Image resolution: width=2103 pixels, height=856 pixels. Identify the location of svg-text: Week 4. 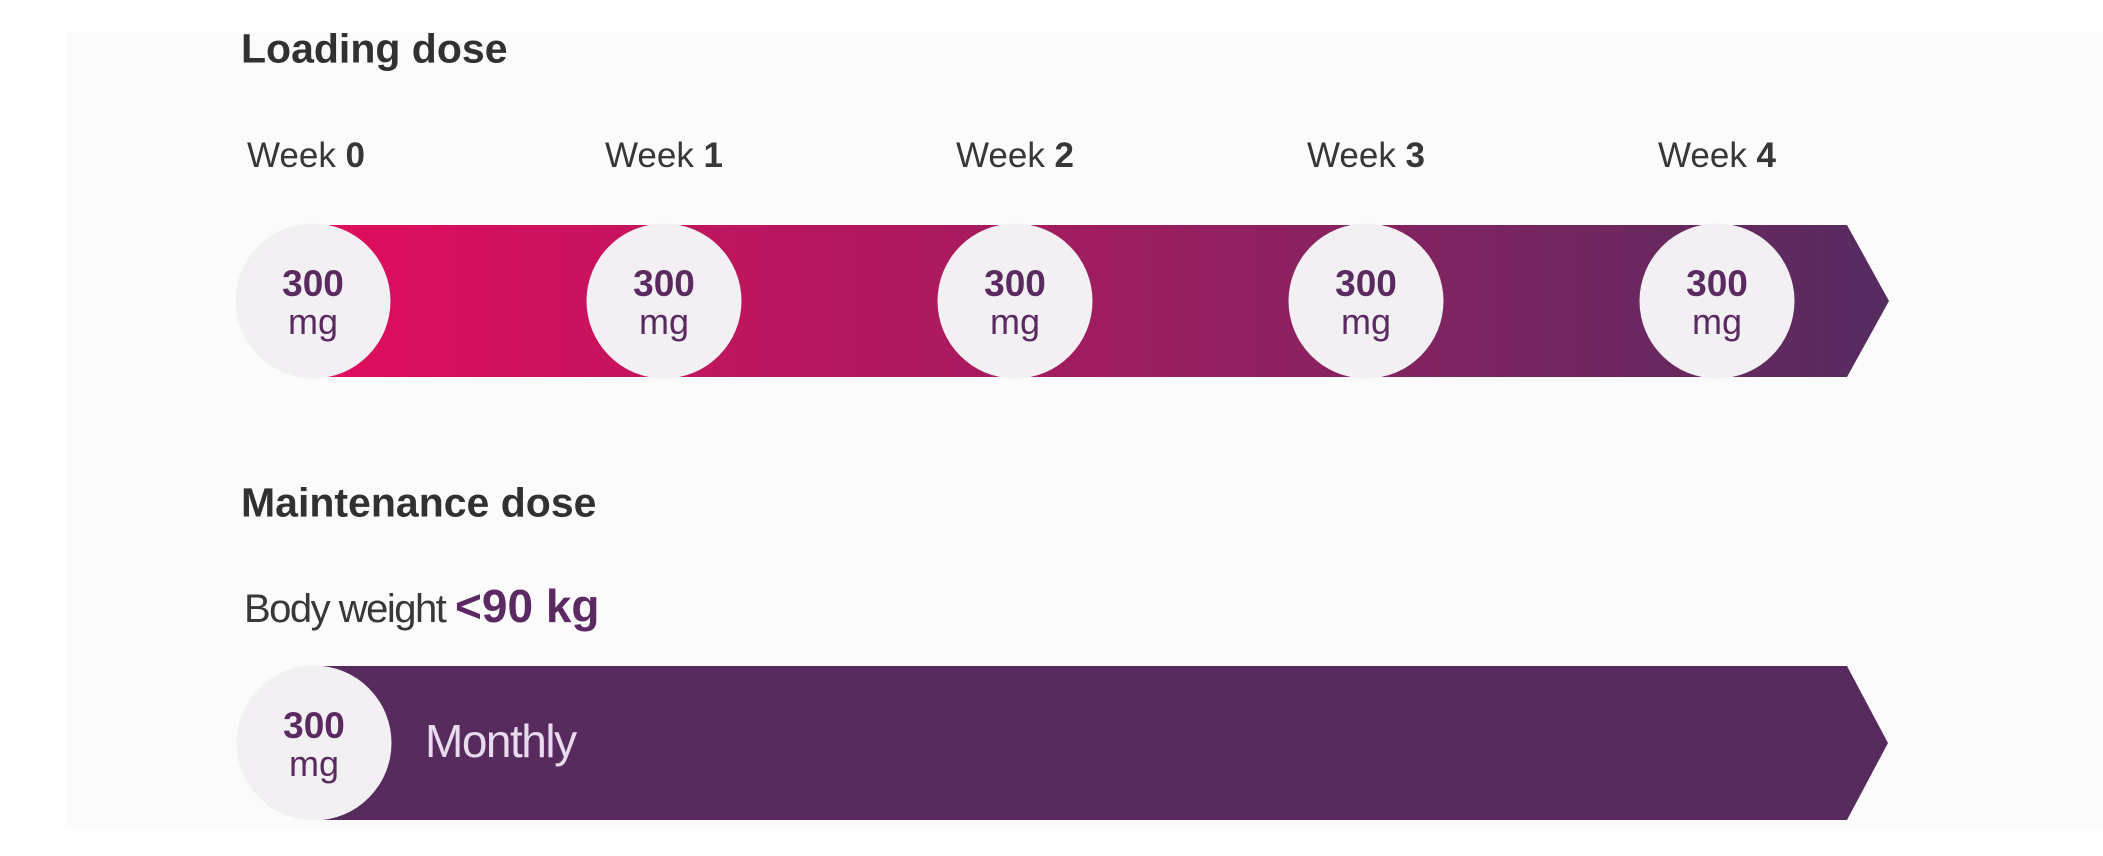
(1717, 155).